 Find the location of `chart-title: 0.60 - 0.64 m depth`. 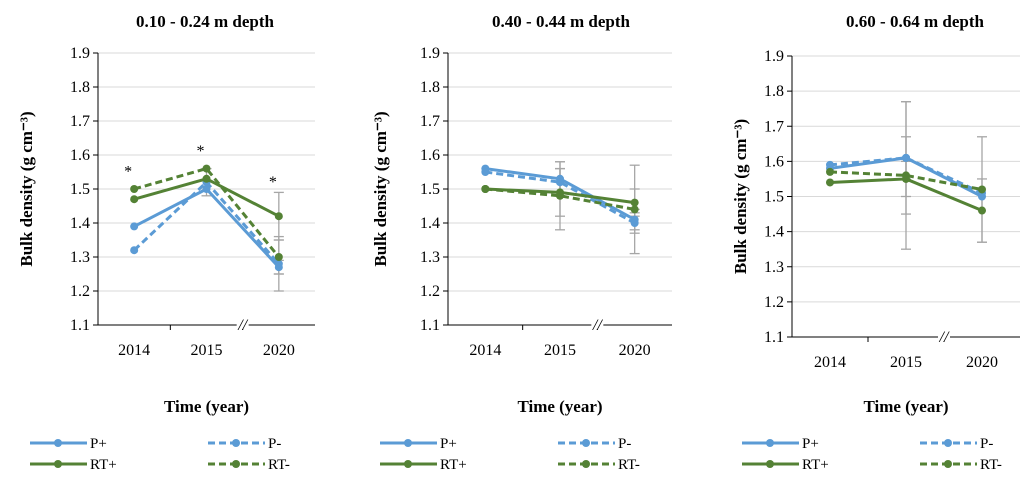

chart-title: 0.60 - 0.64 m depth is located at coordinates (915, 21).